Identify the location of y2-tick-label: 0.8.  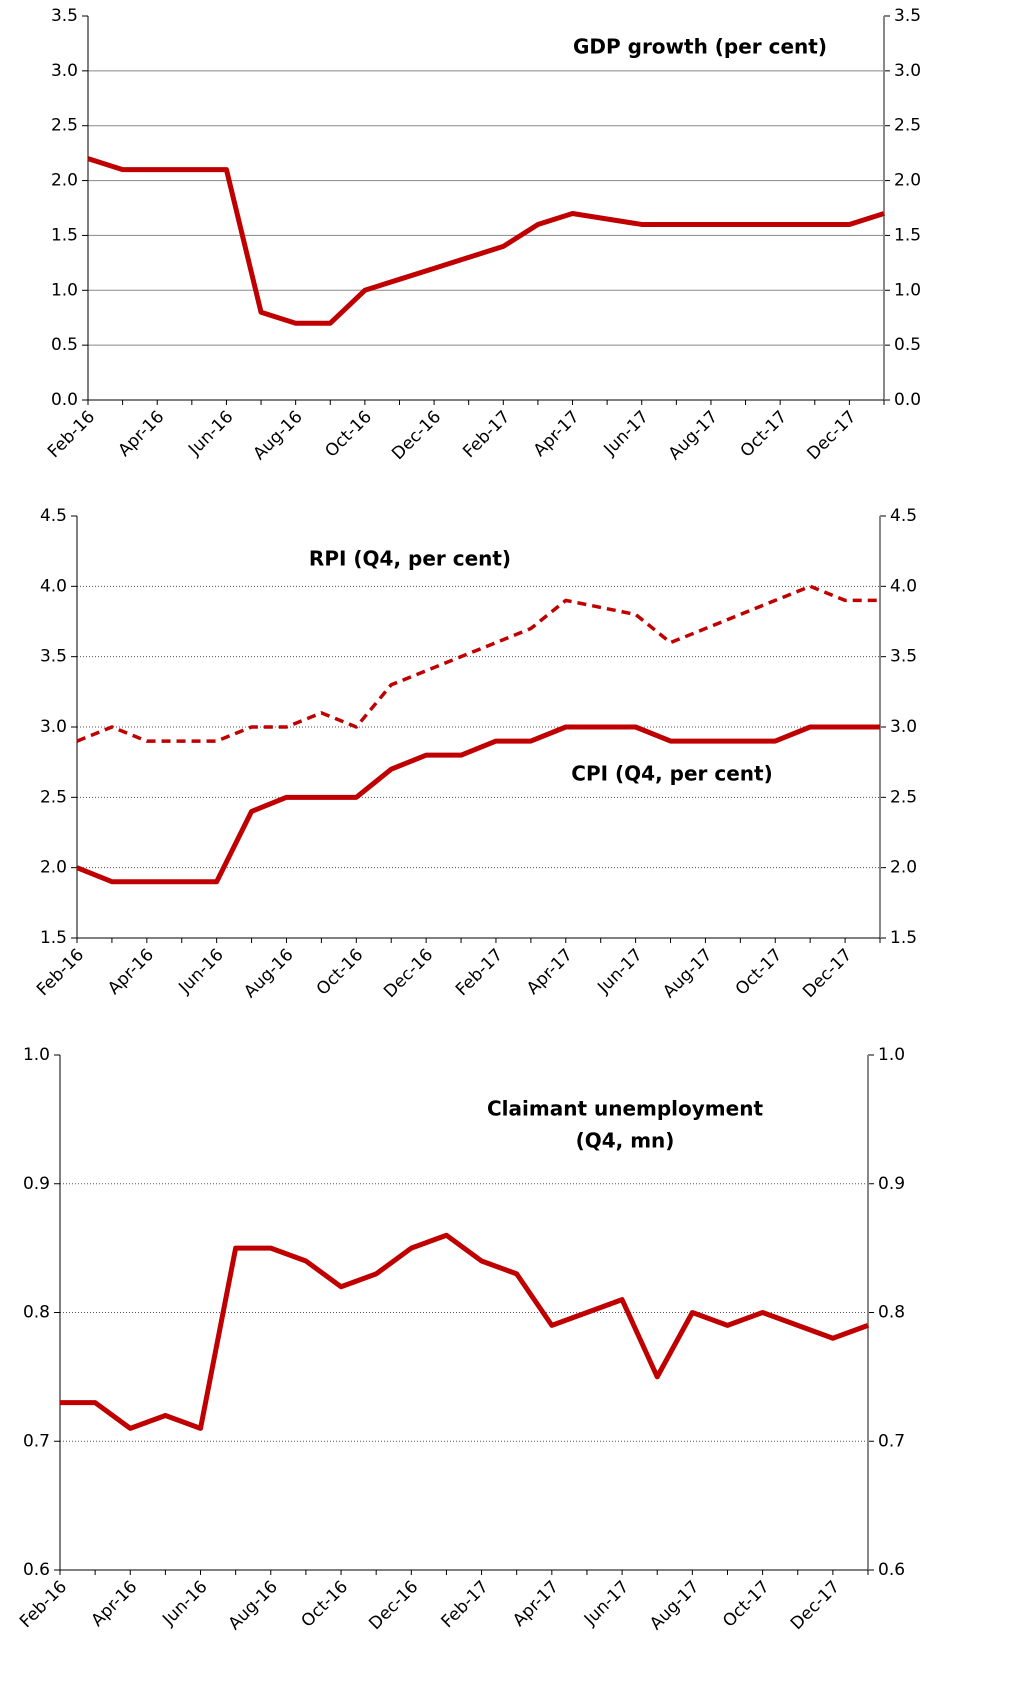
(891, 1313).